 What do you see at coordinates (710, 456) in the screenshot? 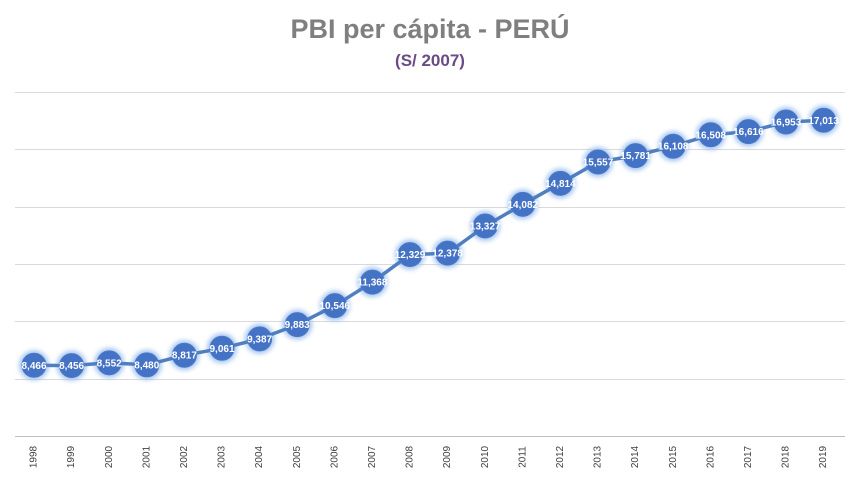
I see `x-tick-label: 2016` at bounding box center [710, 456].